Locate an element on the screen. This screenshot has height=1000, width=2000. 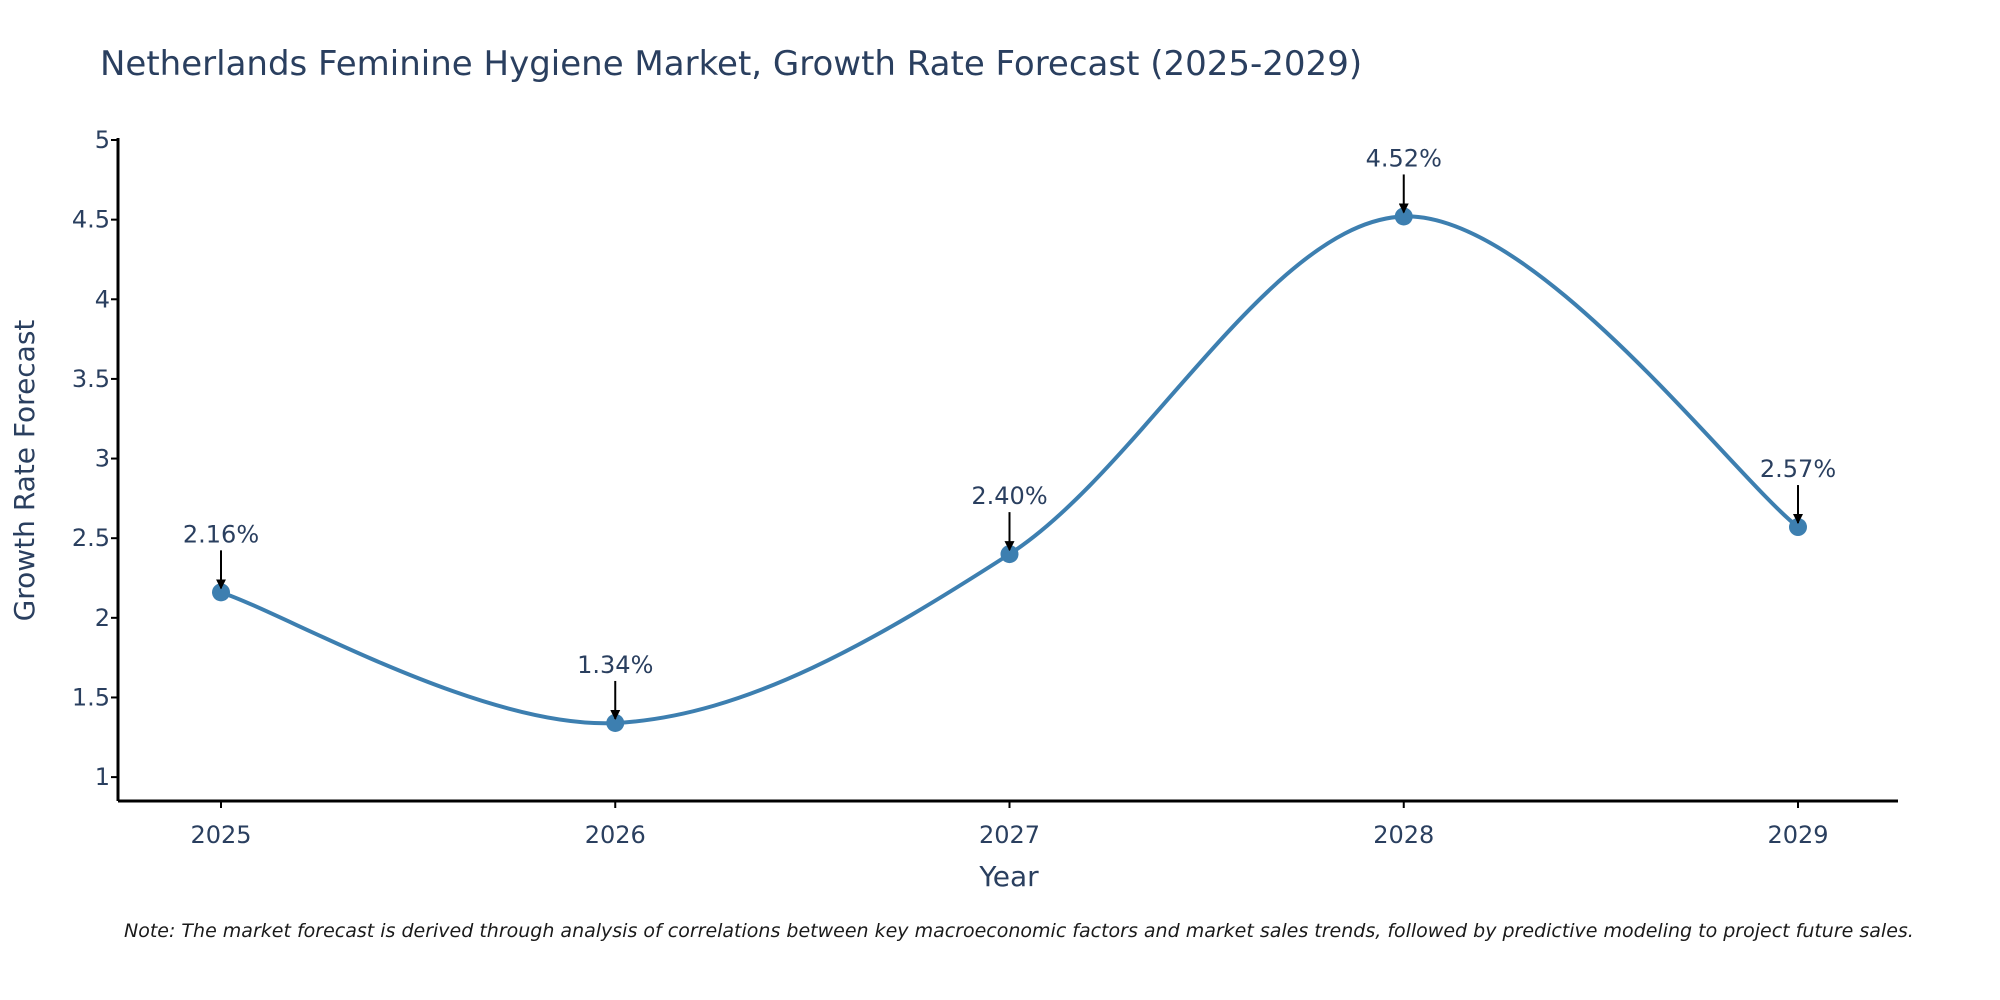
x-tick-label: 2028 is located at coordinates (1403, 835).